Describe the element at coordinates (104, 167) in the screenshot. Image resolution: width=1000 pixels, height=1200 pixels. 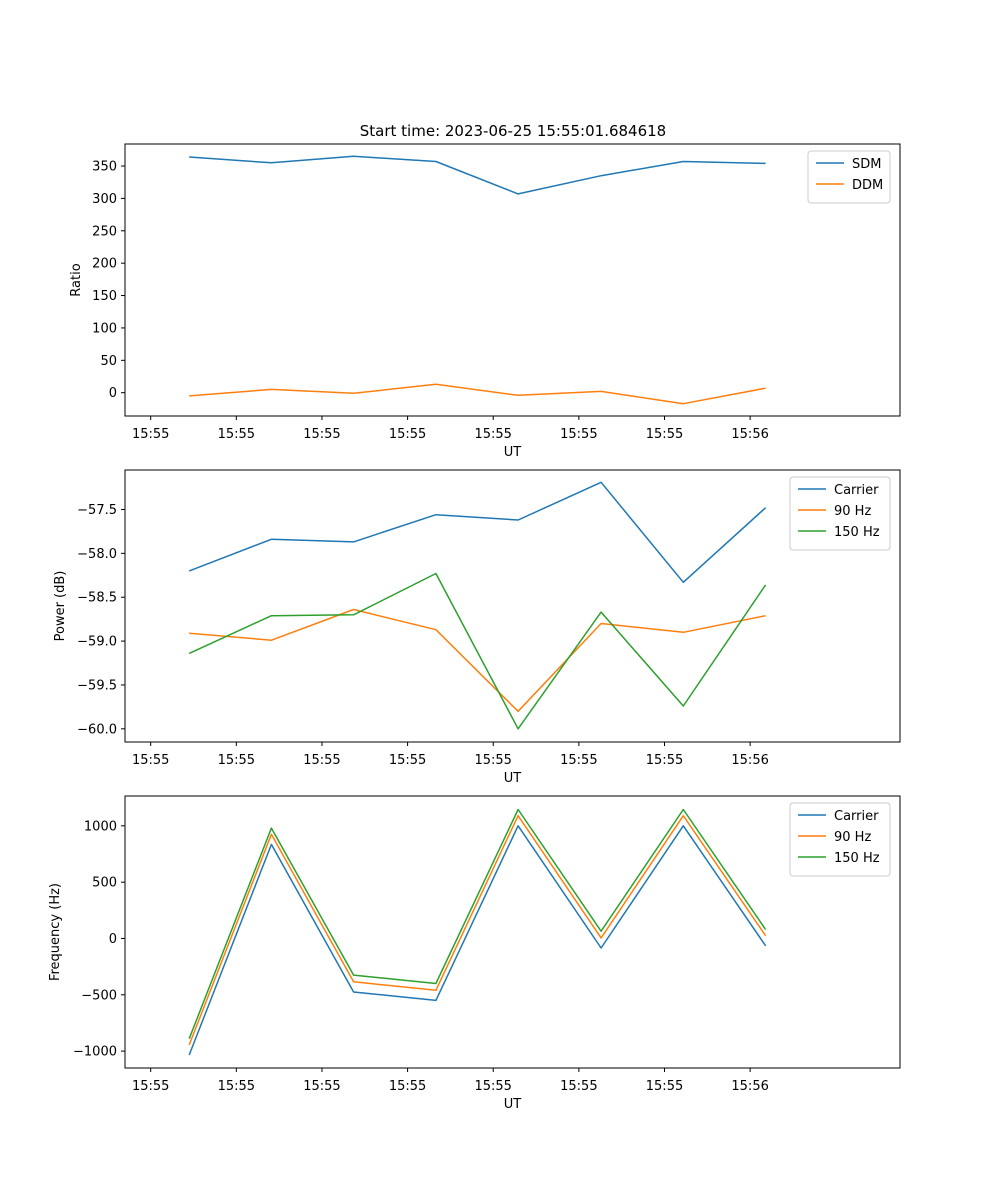
I see `ratio-y-tick-label: 350` at that location.